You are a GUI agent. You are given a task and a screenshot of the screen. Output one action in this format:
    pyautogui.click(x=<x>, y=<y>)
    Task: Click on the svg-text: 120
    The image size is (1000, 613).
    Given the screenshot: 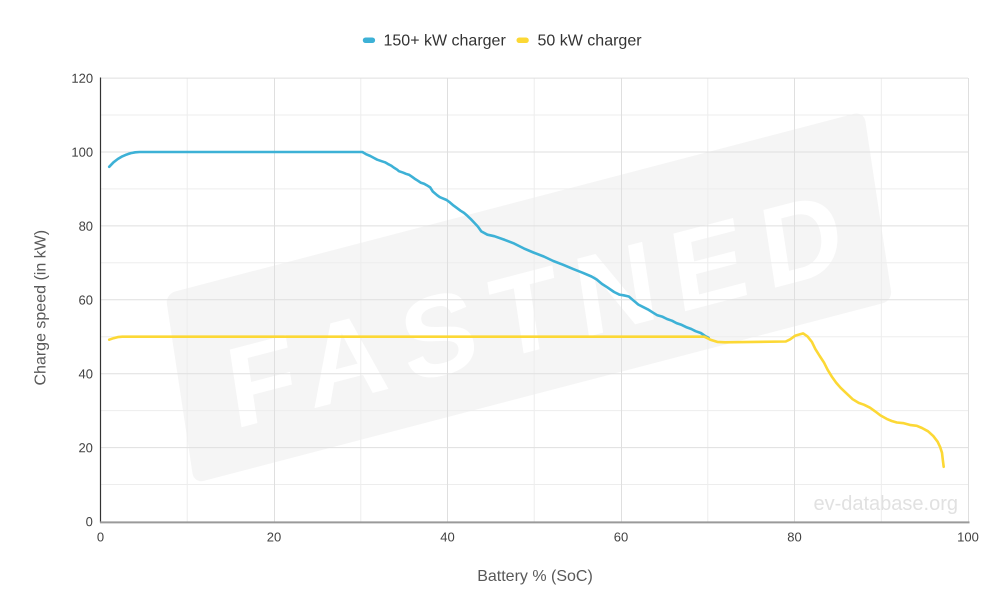 What is the action you would take?
    pyautogui.click(x=82, y=78)
    